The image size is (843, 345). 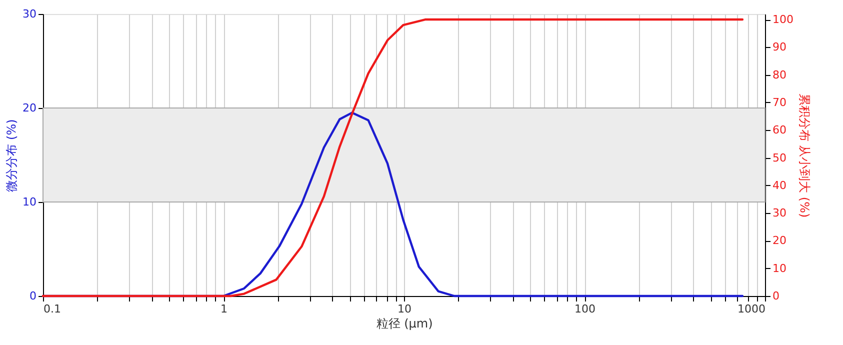 I want to click on y2-tick-label: 40, so click(x=779, y=185).